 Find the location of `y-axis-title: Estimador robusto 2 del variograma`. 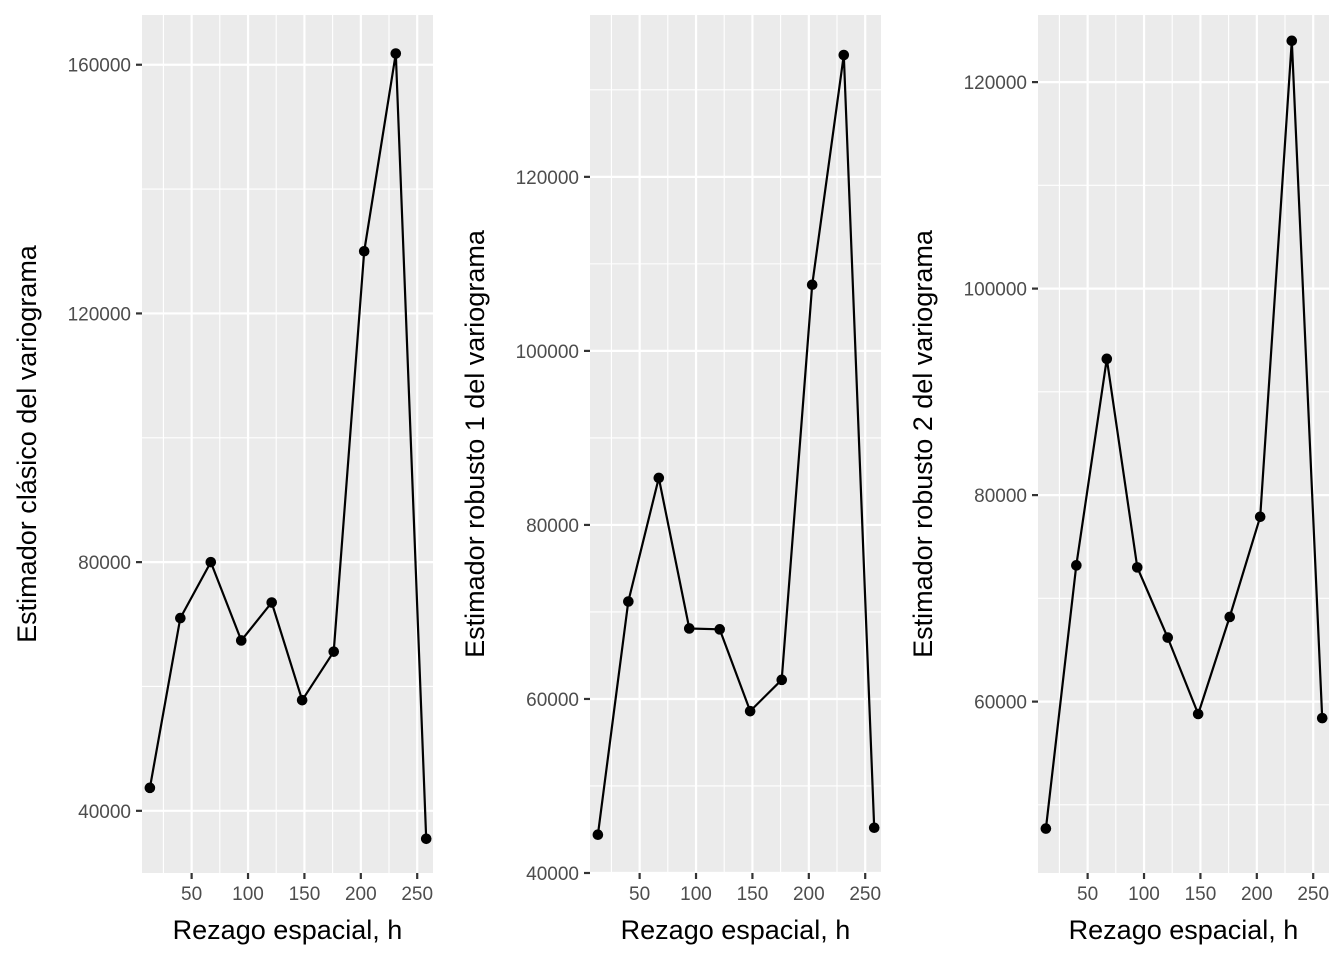

y-axis-title: Estimador robusto 2 del variograma is located at coordinates (923, 443).